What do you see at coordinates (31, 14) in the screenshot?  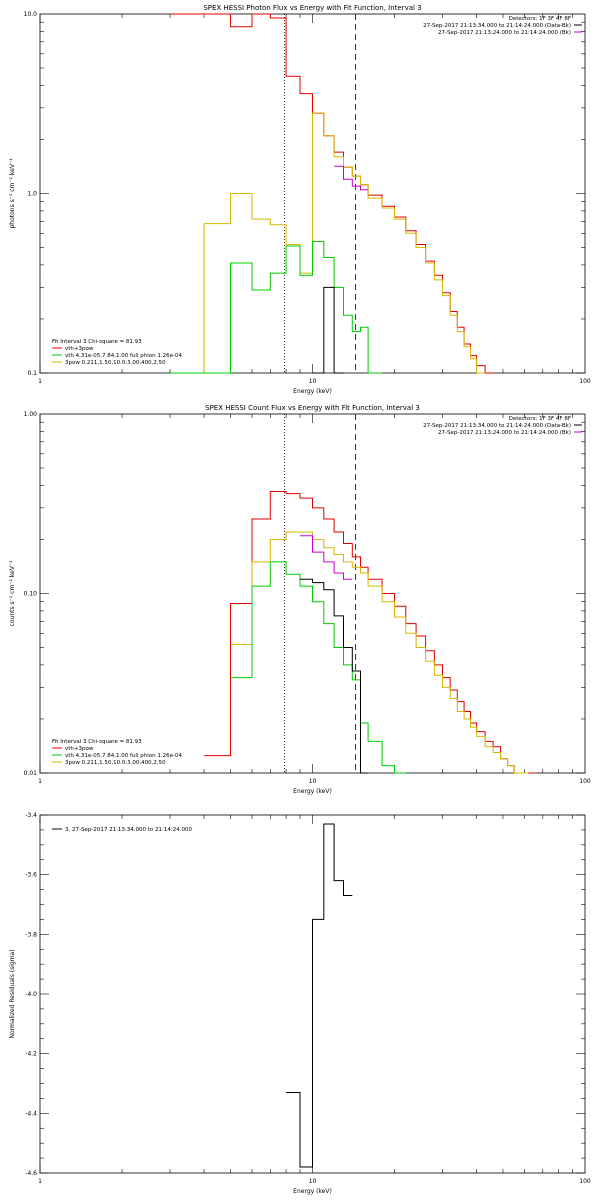 I see `y-tick-label: 10.0` at bounding box center [31, 14].